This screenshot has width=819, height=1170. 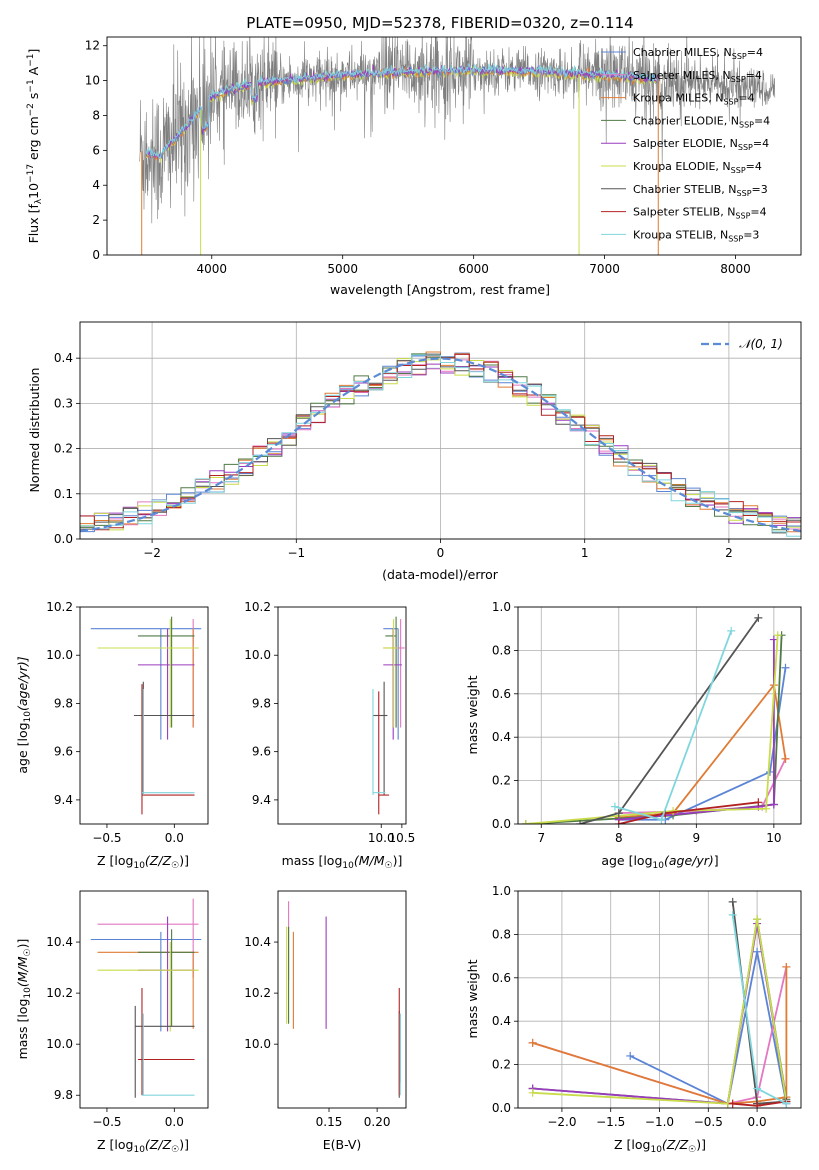 I want to click on y-tick-label: 9.4, so click(x=261, y=800).